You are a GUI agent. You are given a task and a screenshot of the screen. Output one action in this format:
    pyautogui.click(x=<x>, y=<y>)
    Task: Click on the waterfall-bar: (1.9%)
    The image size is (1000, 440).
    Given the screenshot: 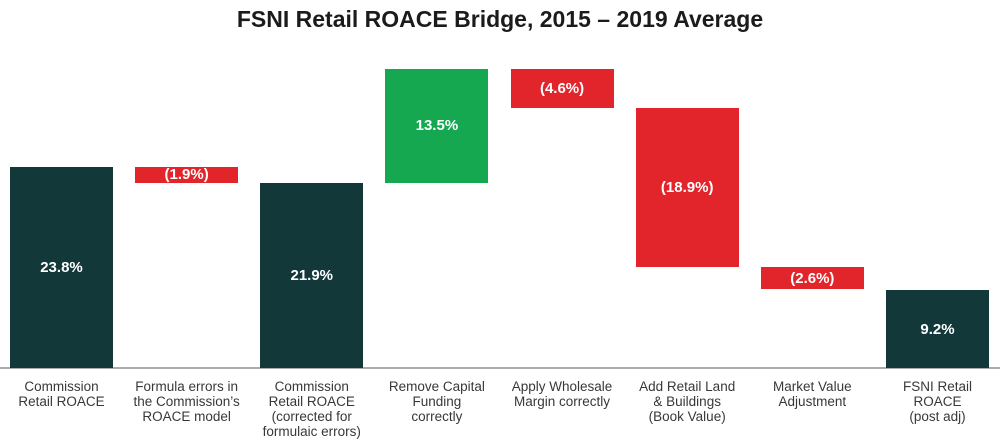 What is the action you would take?
    pyautogui.click(x=187, y=175)
    